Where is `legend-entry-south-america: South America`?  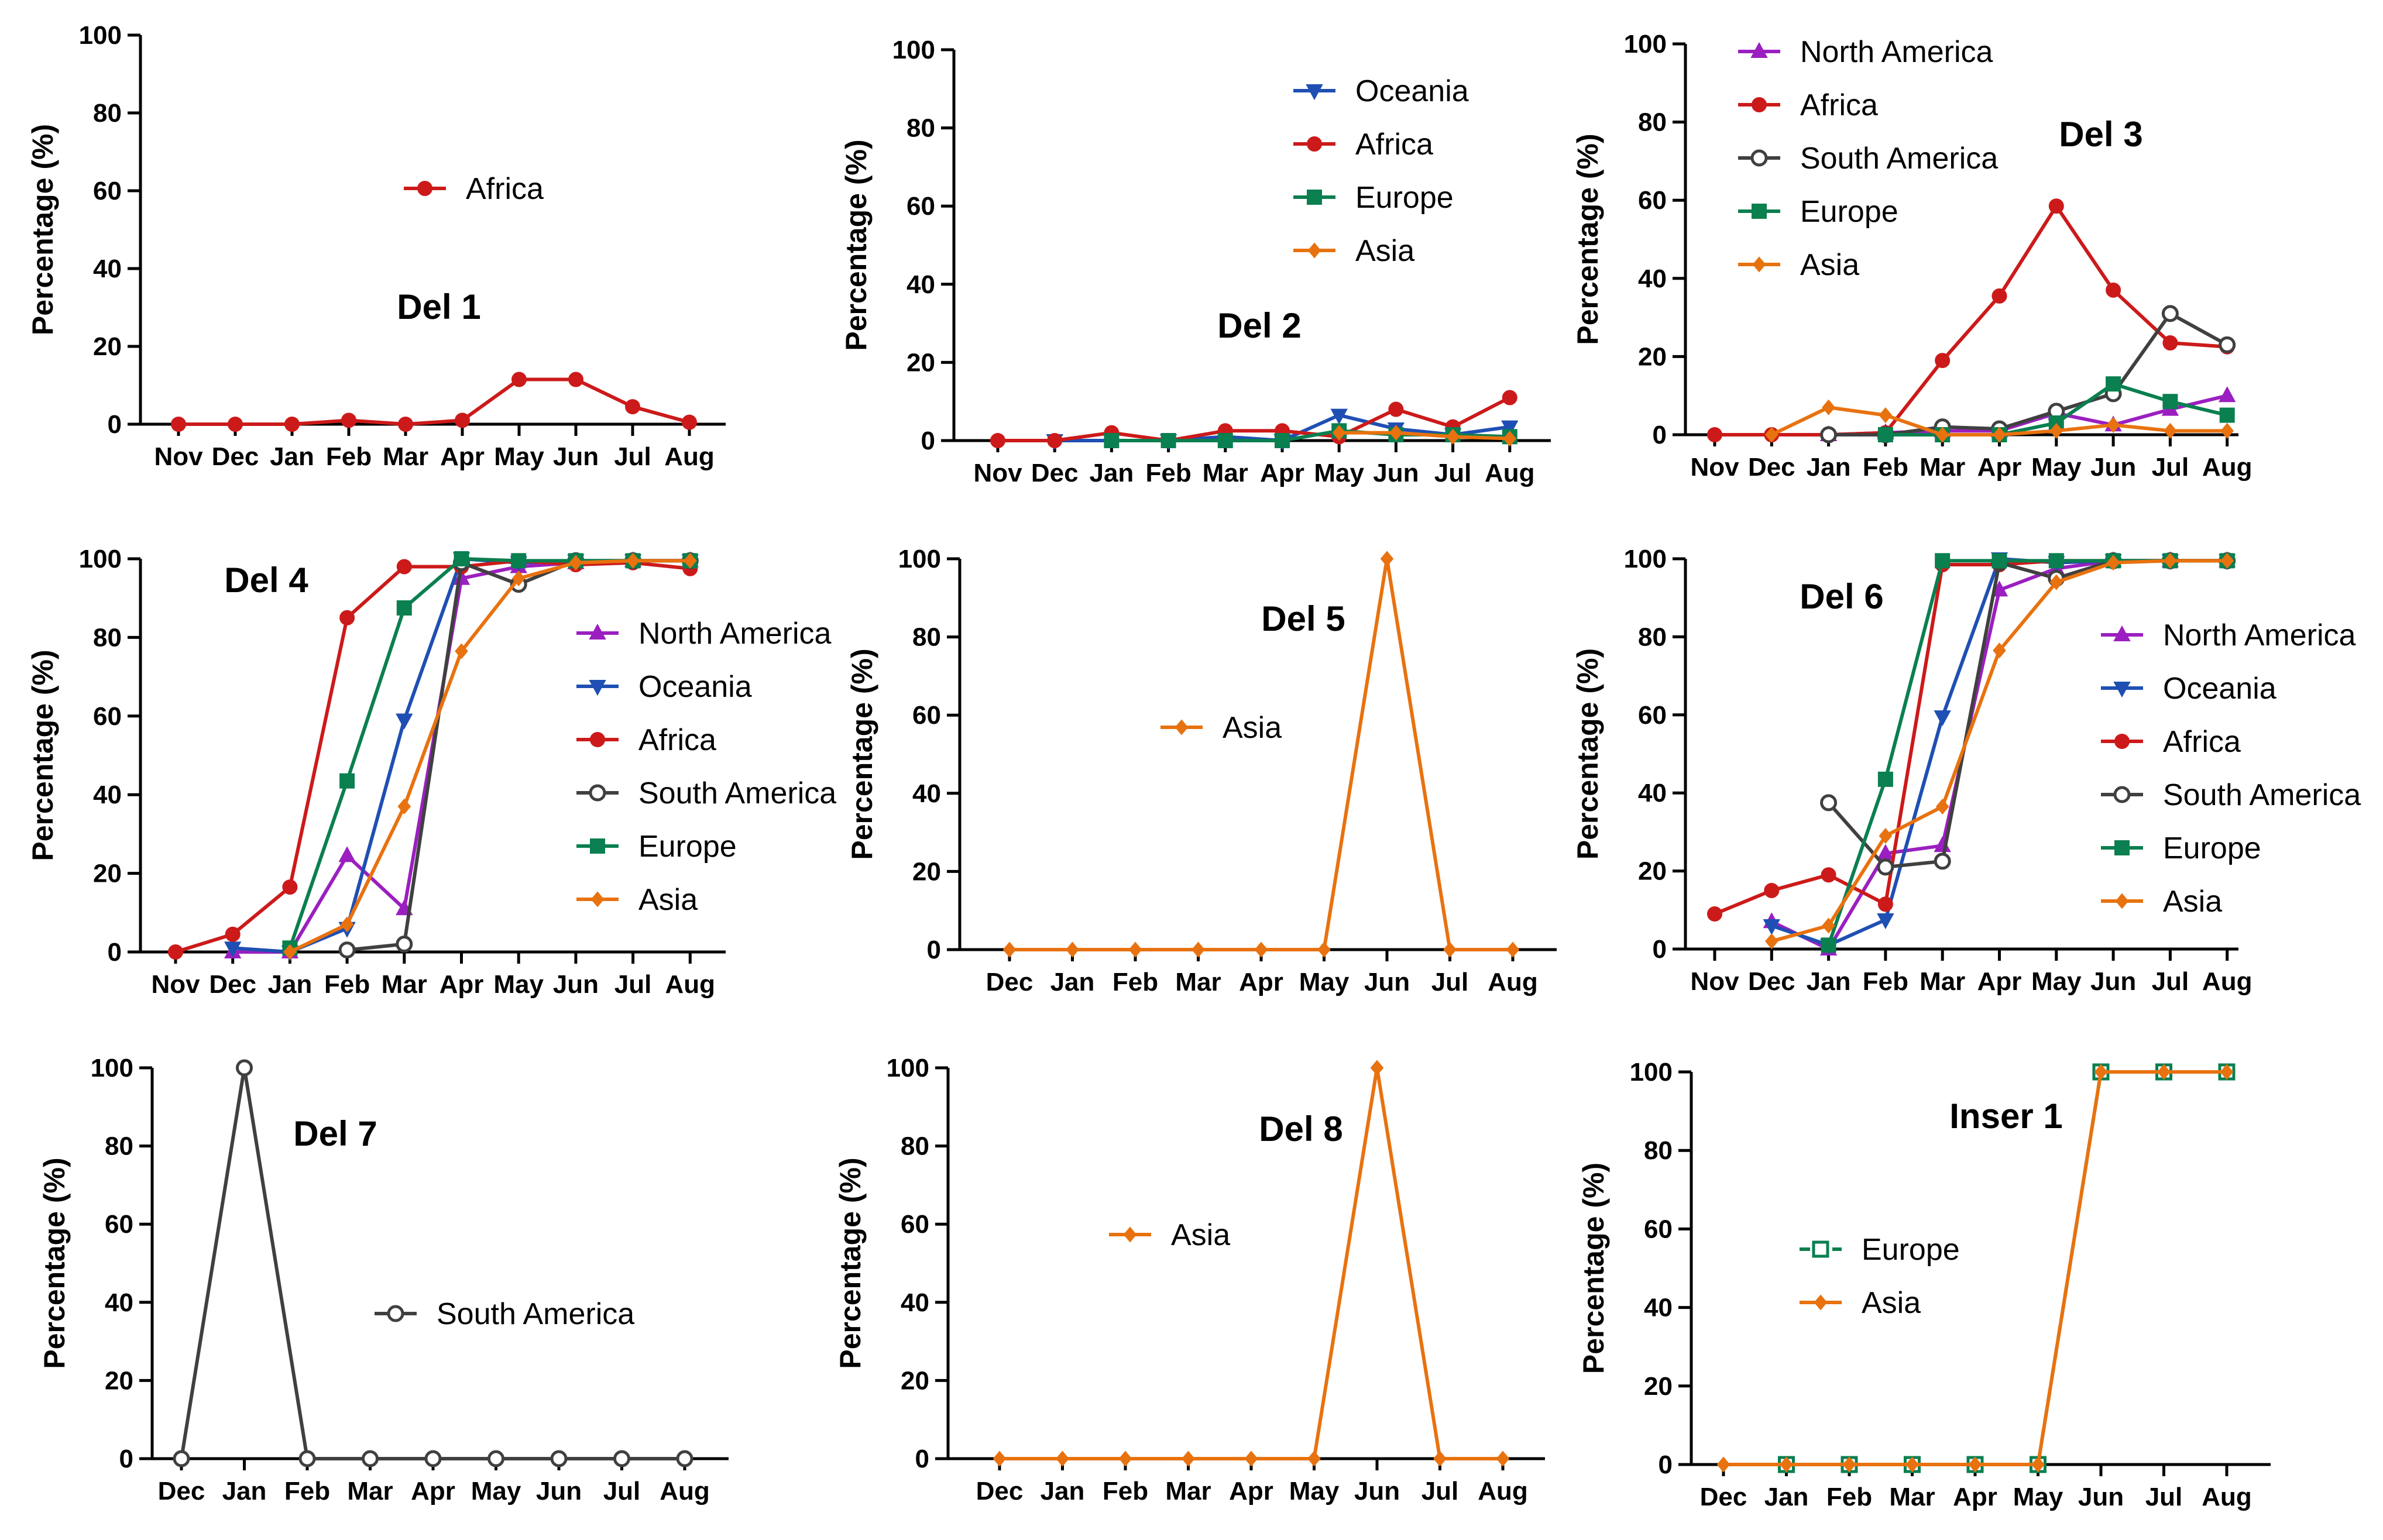 legend-entry-south-america: South America is located at coordinates (504, 1314).